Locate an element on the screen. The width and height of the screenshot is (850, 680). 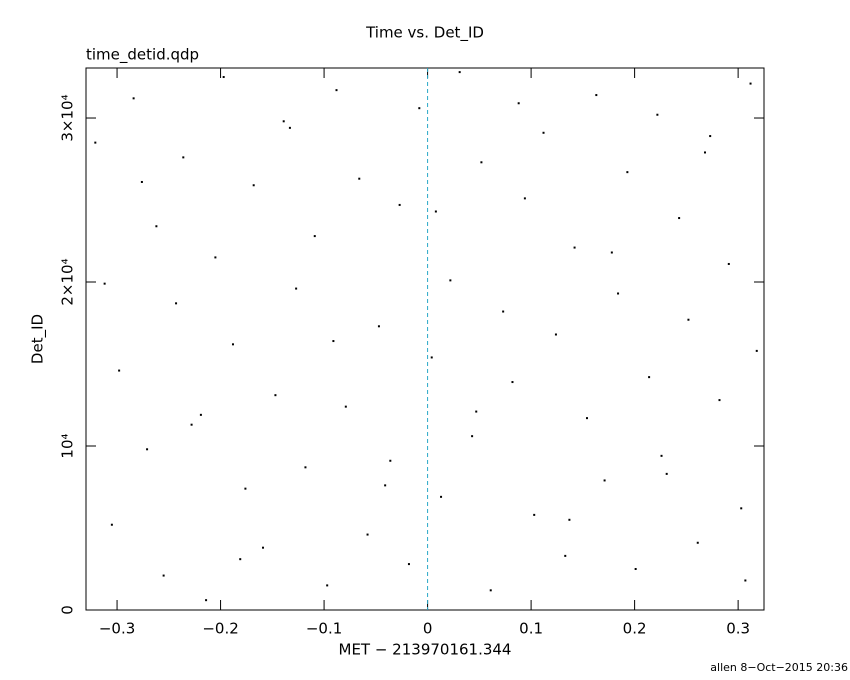
x-tick-label: −0.3 is located at coordinates (117, 629).